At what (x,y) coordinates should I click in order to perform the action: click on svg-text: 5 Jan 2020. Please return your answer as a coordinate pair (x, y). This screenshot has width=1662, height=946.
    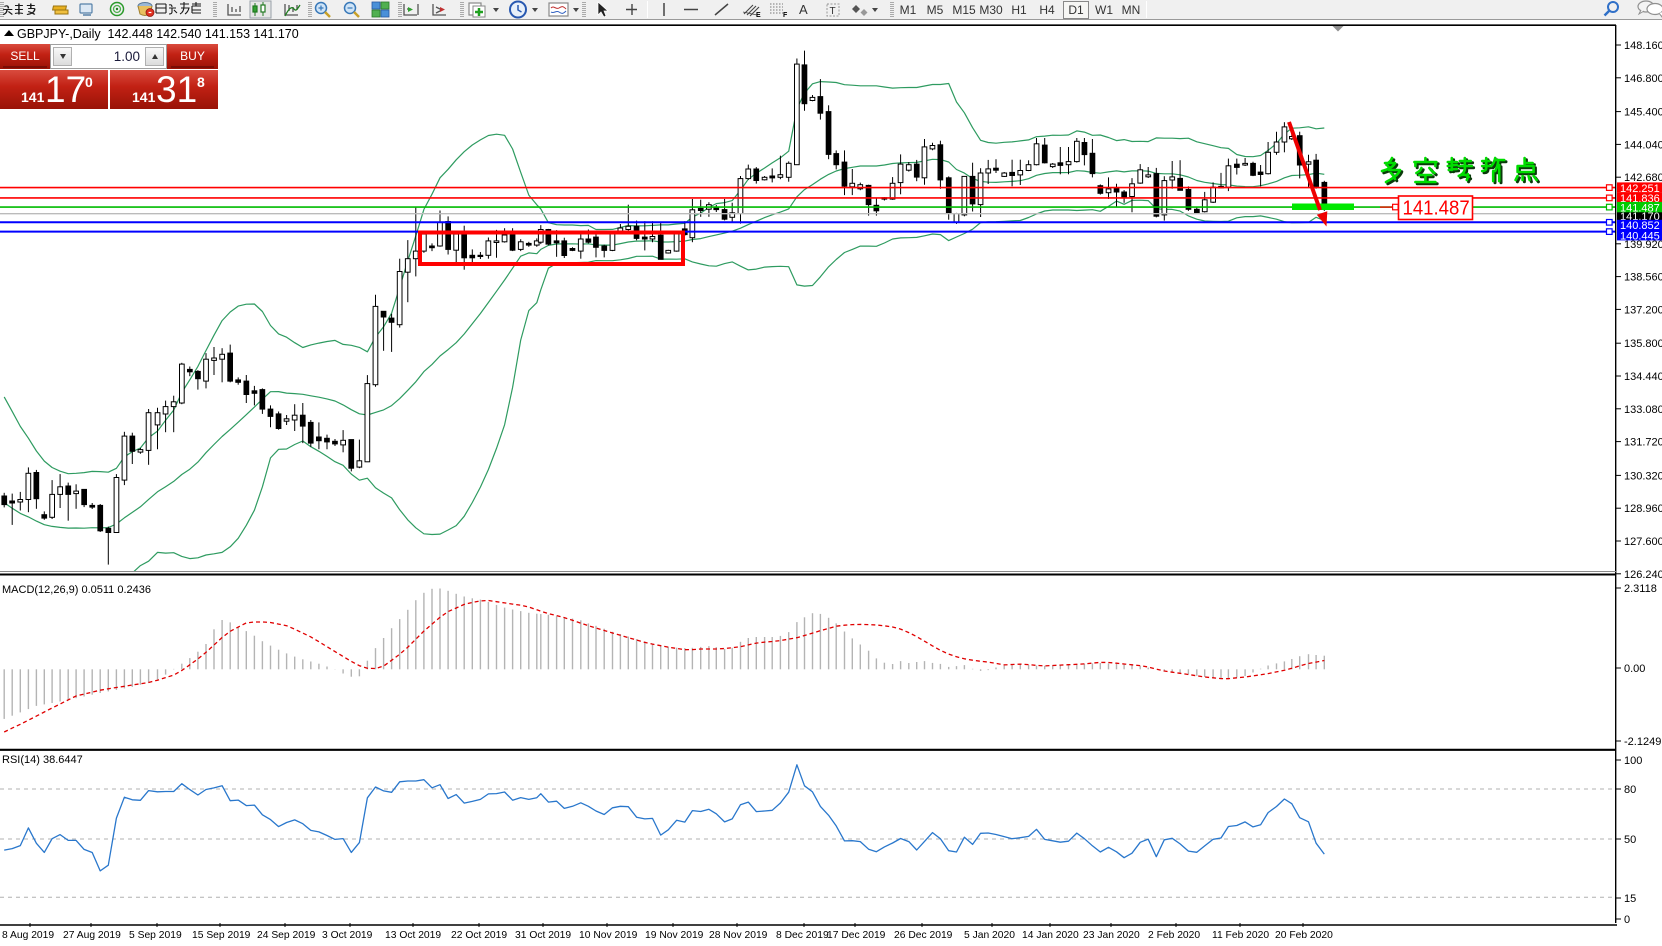
    Looking at the image, I should click on (989, 935).